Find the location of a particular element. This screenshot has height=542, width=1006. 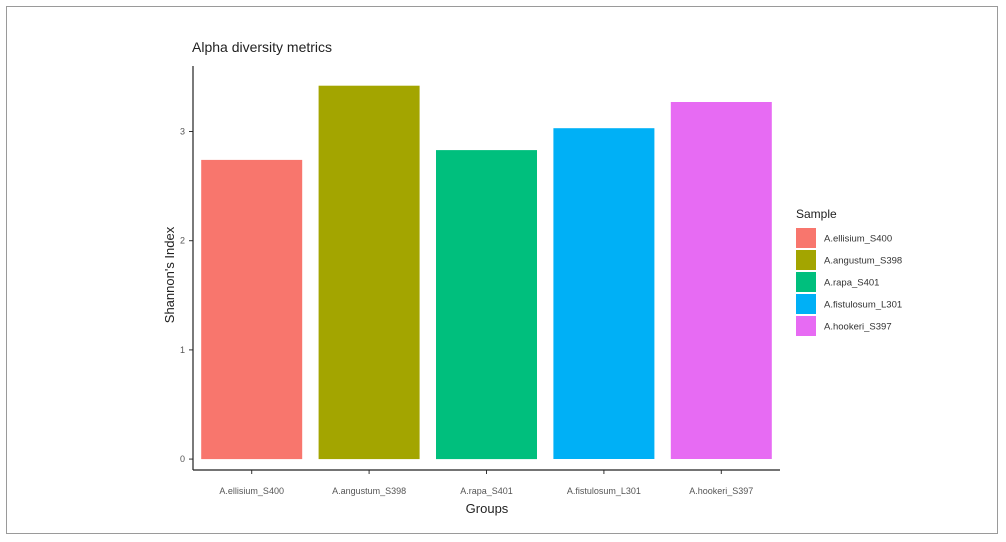

legend-label: A.angustum_S398 is located at coordinates (863, 261).